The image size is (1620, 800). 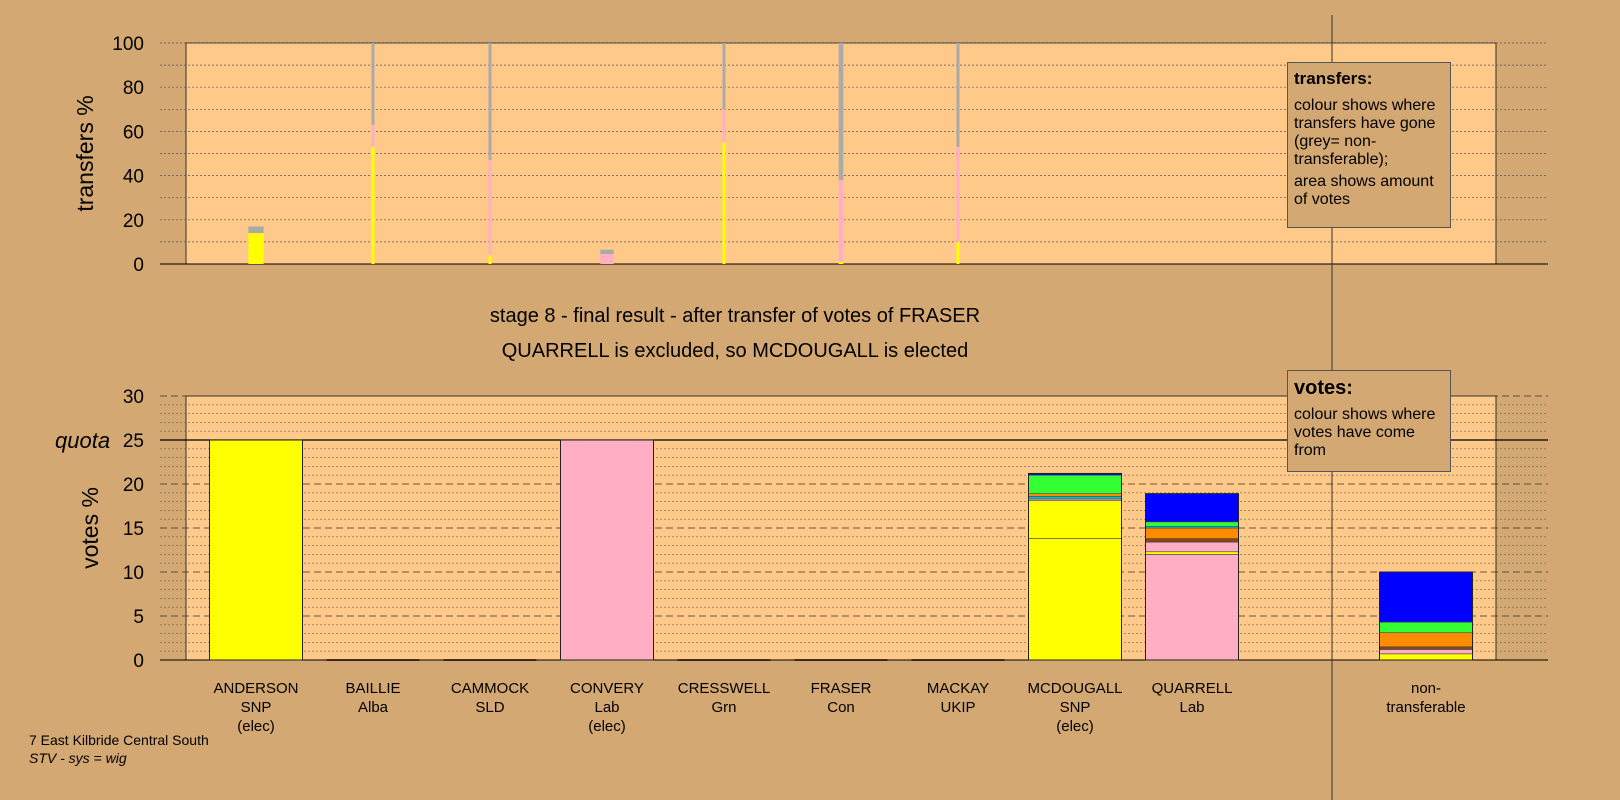 What do you see at coordinates (90, 528) in the screenshot?
I see `votes-y-axis-label: votes %` at bounding box center [90, 528].